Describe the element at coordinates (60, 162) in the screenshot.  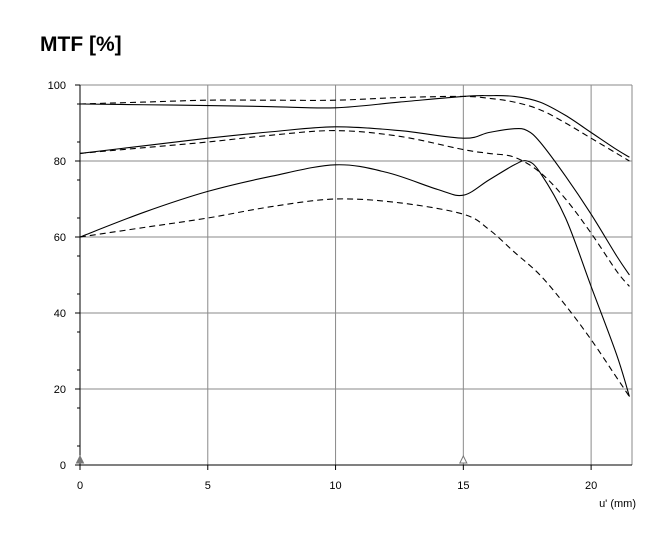
I see `y-tick-label: 80` at that location.